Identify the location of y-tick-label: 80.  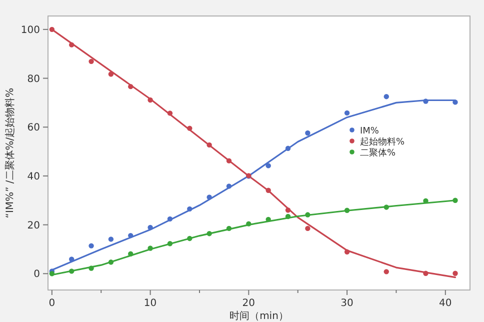
(33, 79).